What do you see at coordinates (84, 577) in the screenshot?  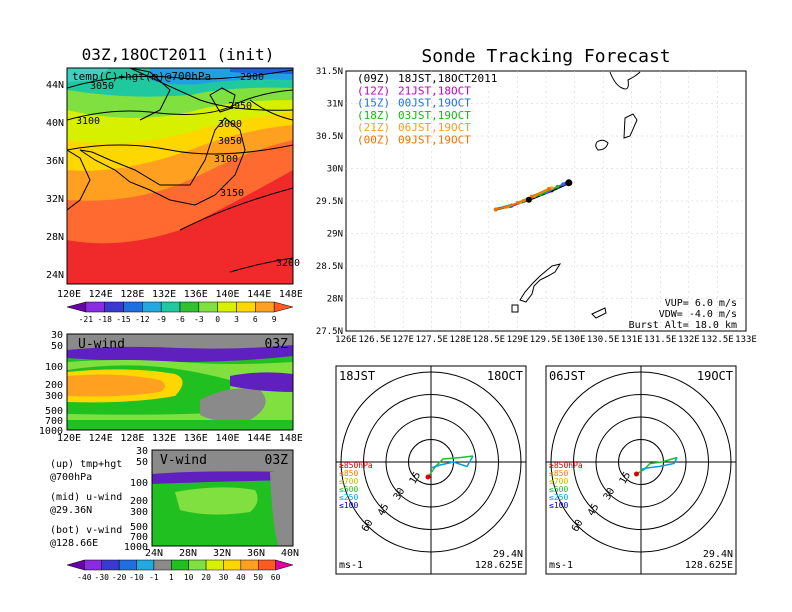 I see `colorbar-tick: -40` at bounding box center [84, 577].